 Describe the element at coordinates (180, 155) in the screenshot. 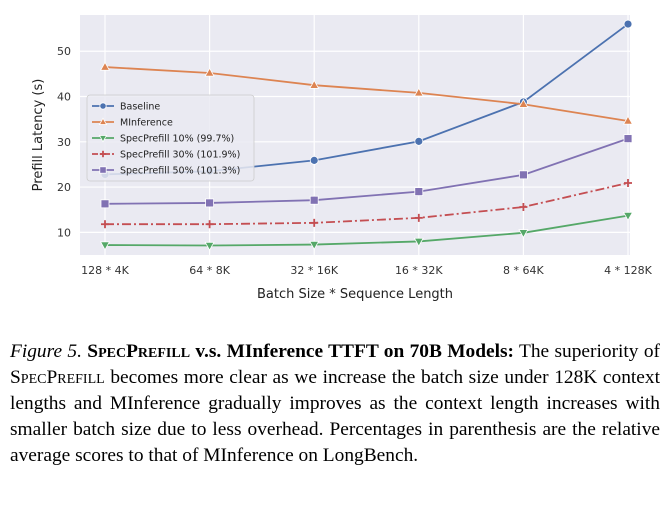

I see `legend-label: SpecPrefill 30% (101.9%)` at that location.